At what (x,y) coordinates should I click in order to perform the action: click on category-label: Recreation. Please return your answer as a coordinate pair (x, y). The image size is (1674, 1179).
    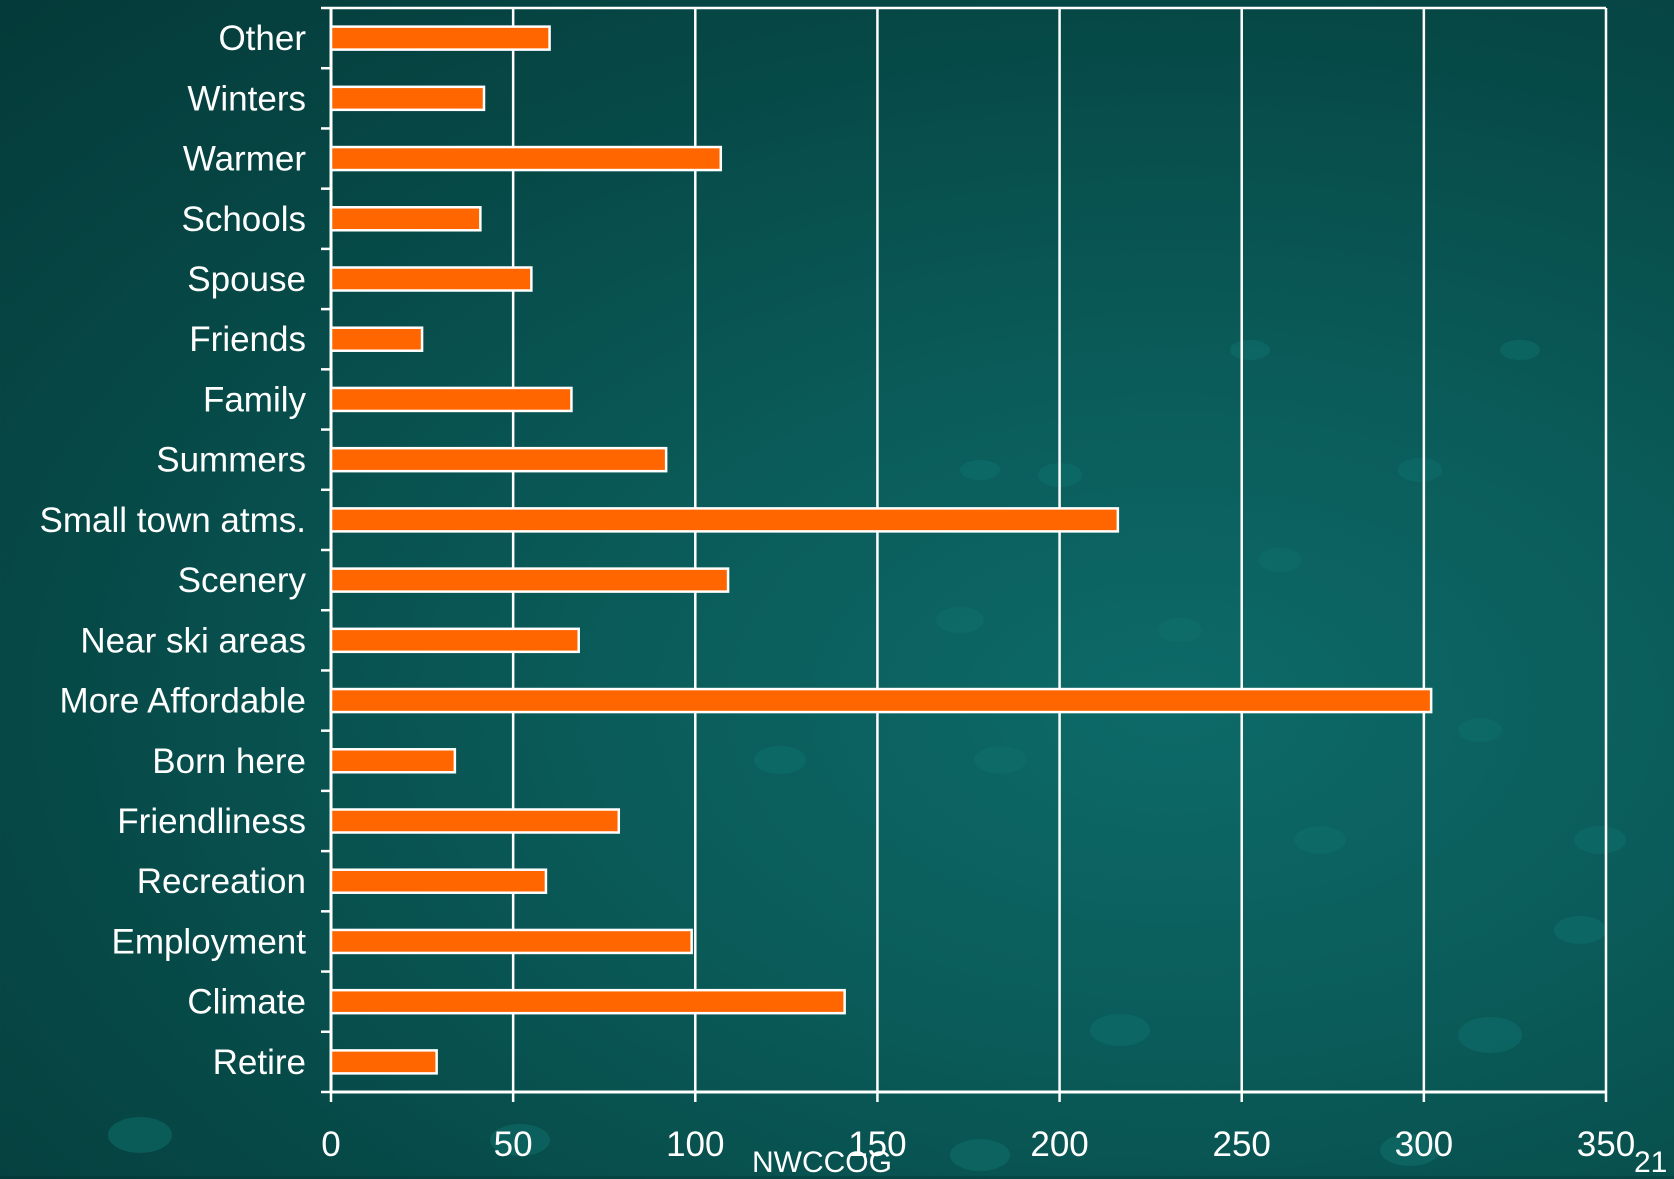
    Looking at the image, I should click on (221, 881).